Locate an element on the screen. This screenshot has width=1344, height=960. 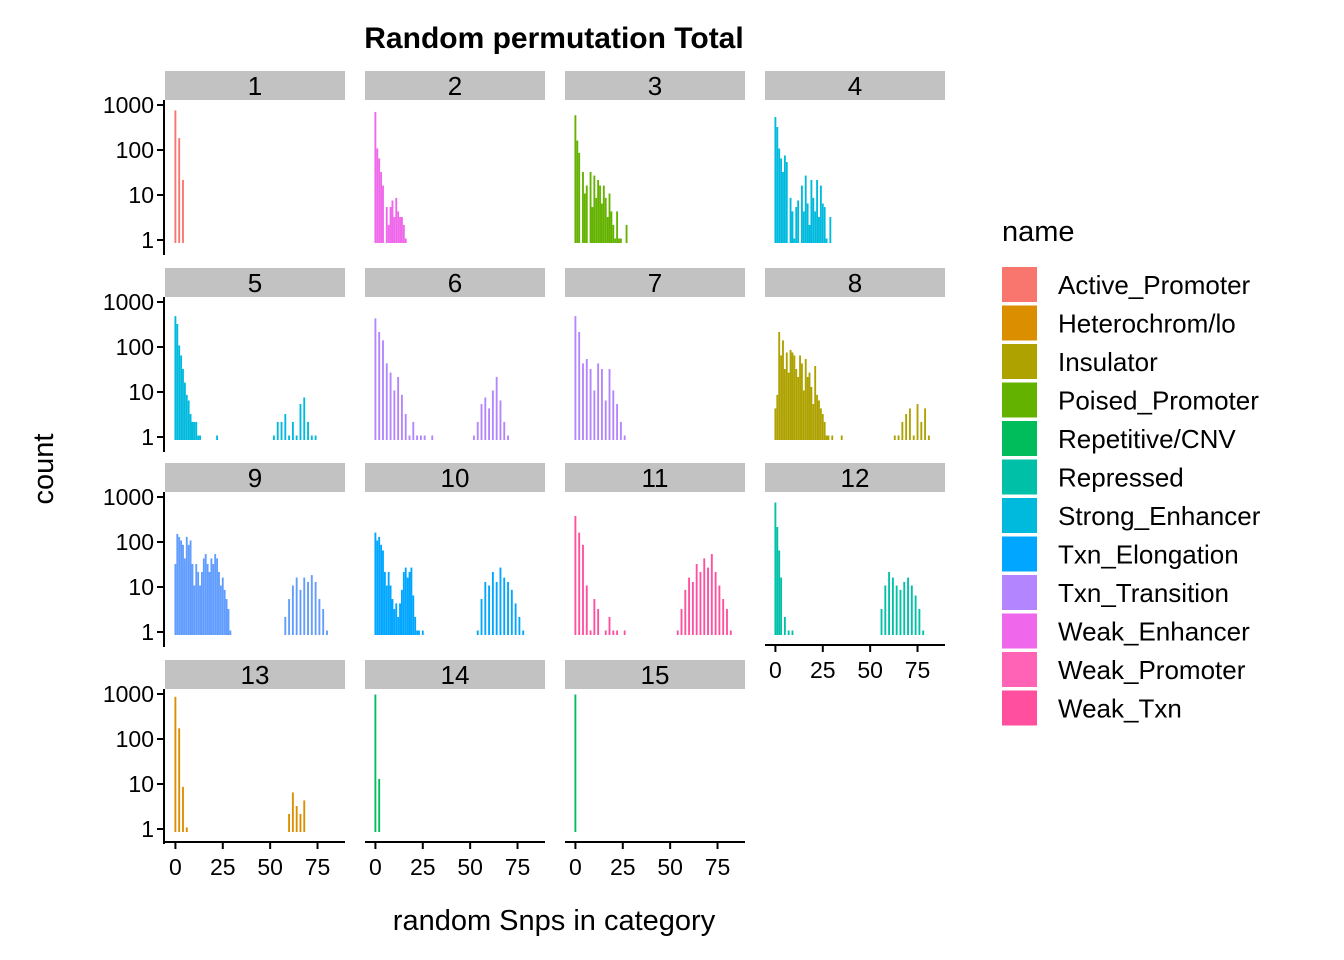
legend-label: Repressed is located at coordinates (1121, 478).